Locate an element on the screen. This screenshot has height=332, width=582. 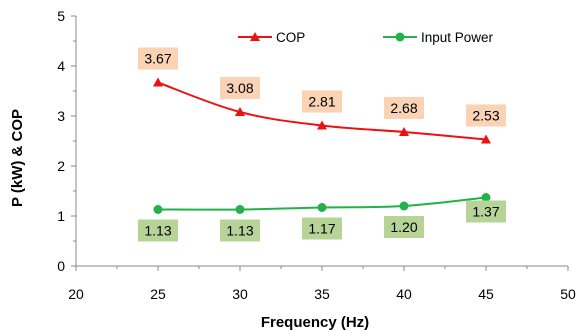
data-label-text: 2.81 is located at coordinates (321, 102).